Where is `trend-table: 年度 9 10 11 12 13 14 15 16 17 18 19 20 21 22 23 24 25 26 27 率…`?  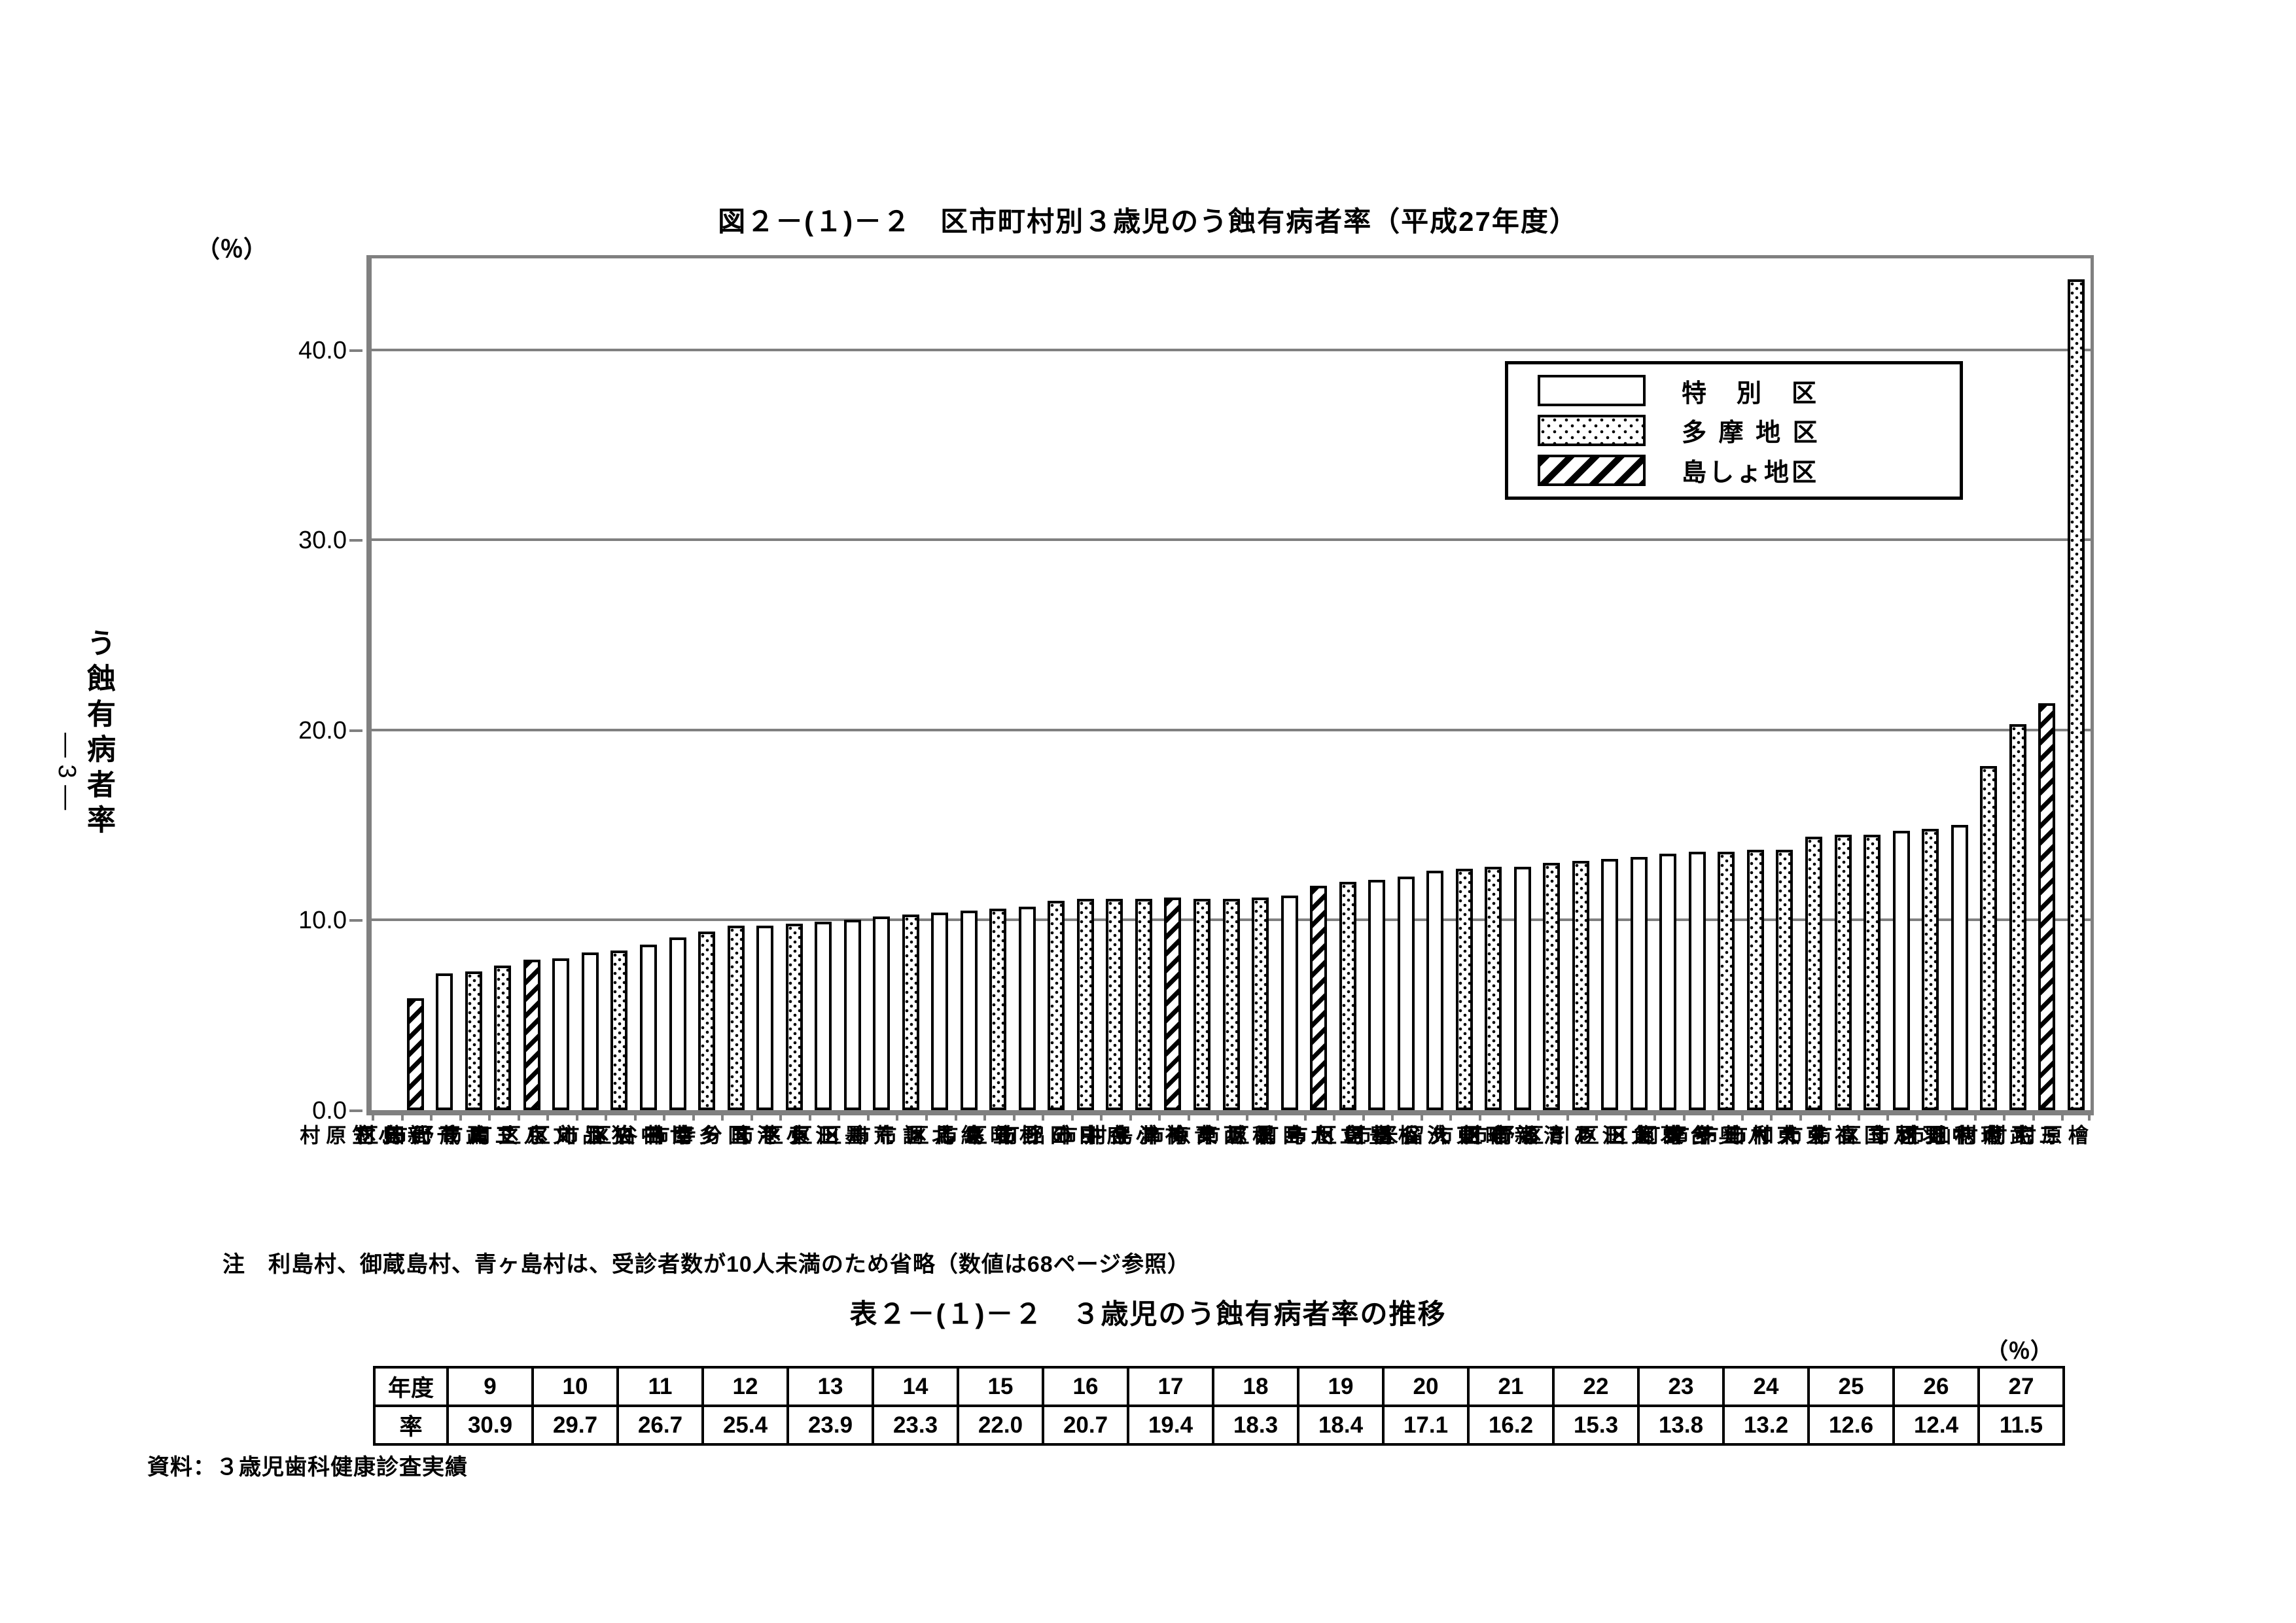 trend-table: 年度 9 10 11 12 13 14 15 16 17 18 19 20 21 22 23 24 25 26 27 率… is located at coordinates (1219, 1406).